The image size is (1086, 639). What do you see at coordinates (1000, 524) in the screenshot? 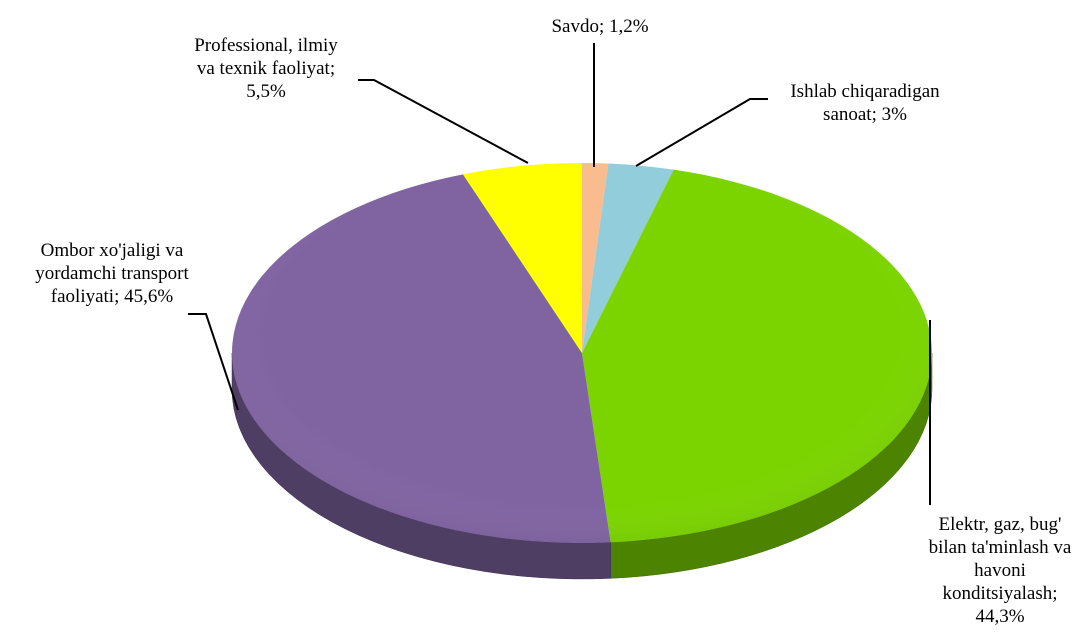
I see `data-label-line: Elektr, gaz, bug'` at bounding box center [1000, 524].